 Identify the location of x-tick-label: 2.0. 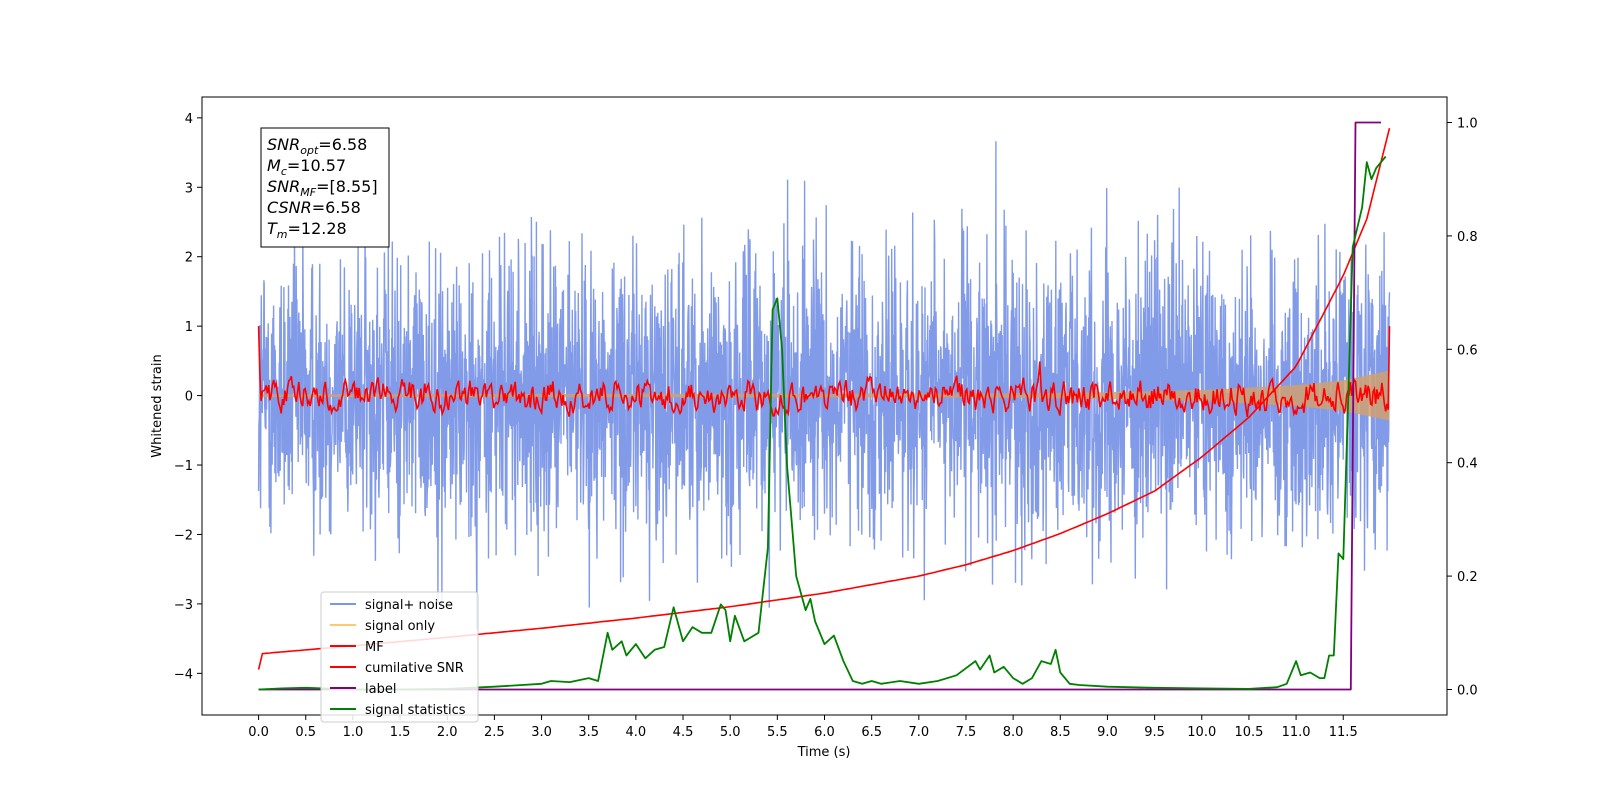
(447, 732).